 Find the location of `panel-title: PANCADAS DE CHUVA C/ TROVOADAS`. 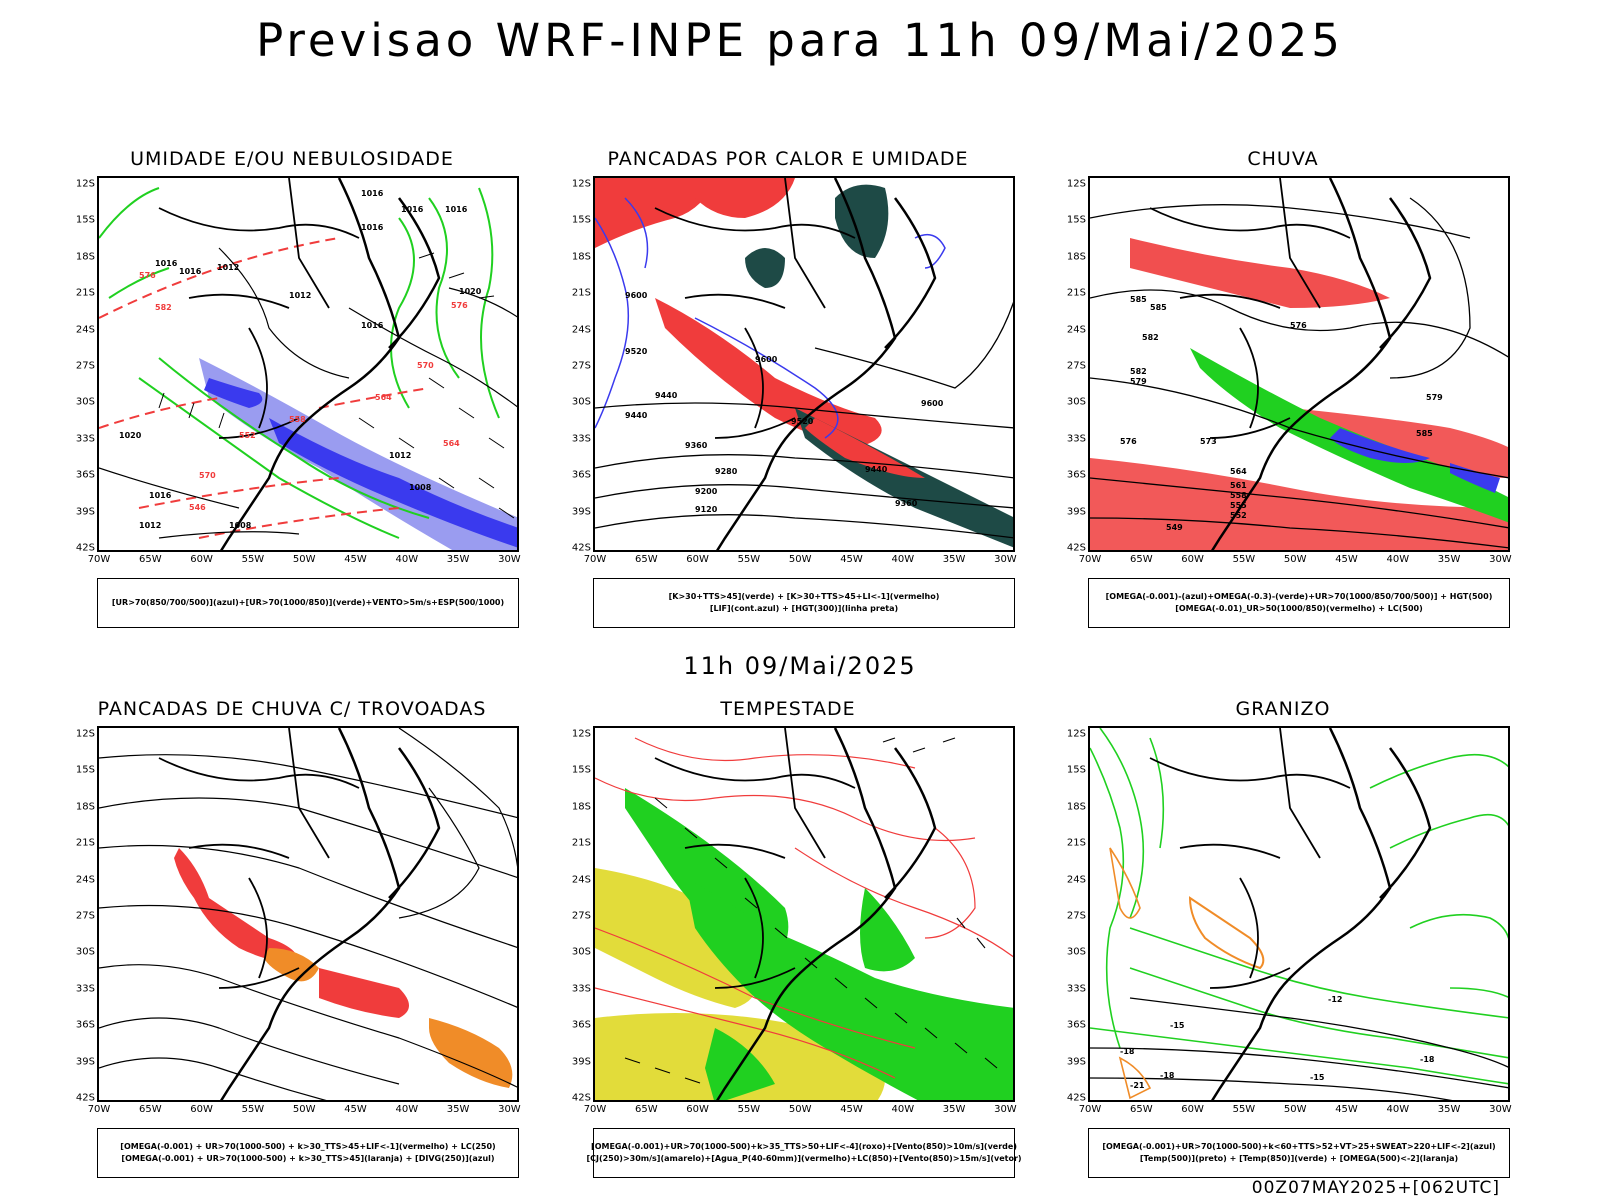

panel-title: PANCADAS DE CHUVA C/ TROVOADAS is located at coordinates (292, 709).